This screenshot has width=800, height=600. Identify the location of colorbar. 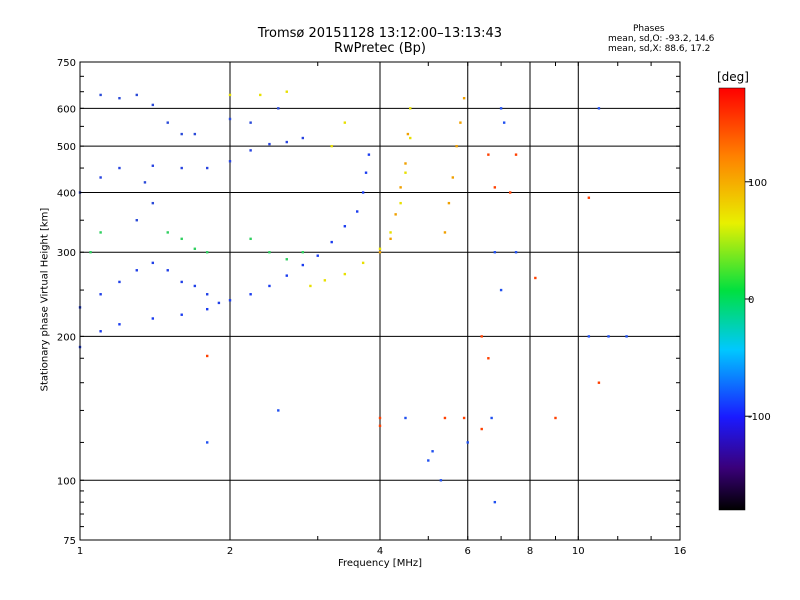
(732, 299).